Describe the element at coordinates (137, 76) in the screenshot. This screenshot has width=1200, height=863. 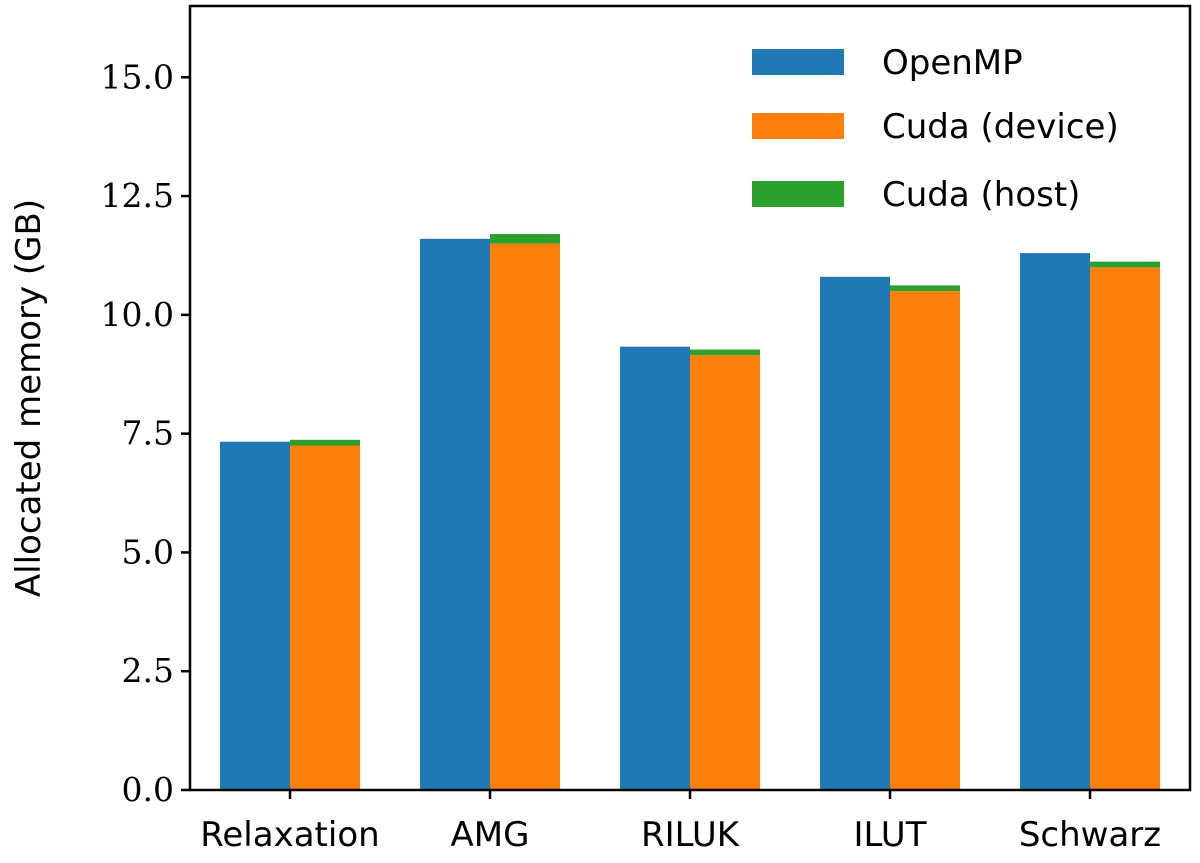
I see `y-tick-label: 15.0` at that location.